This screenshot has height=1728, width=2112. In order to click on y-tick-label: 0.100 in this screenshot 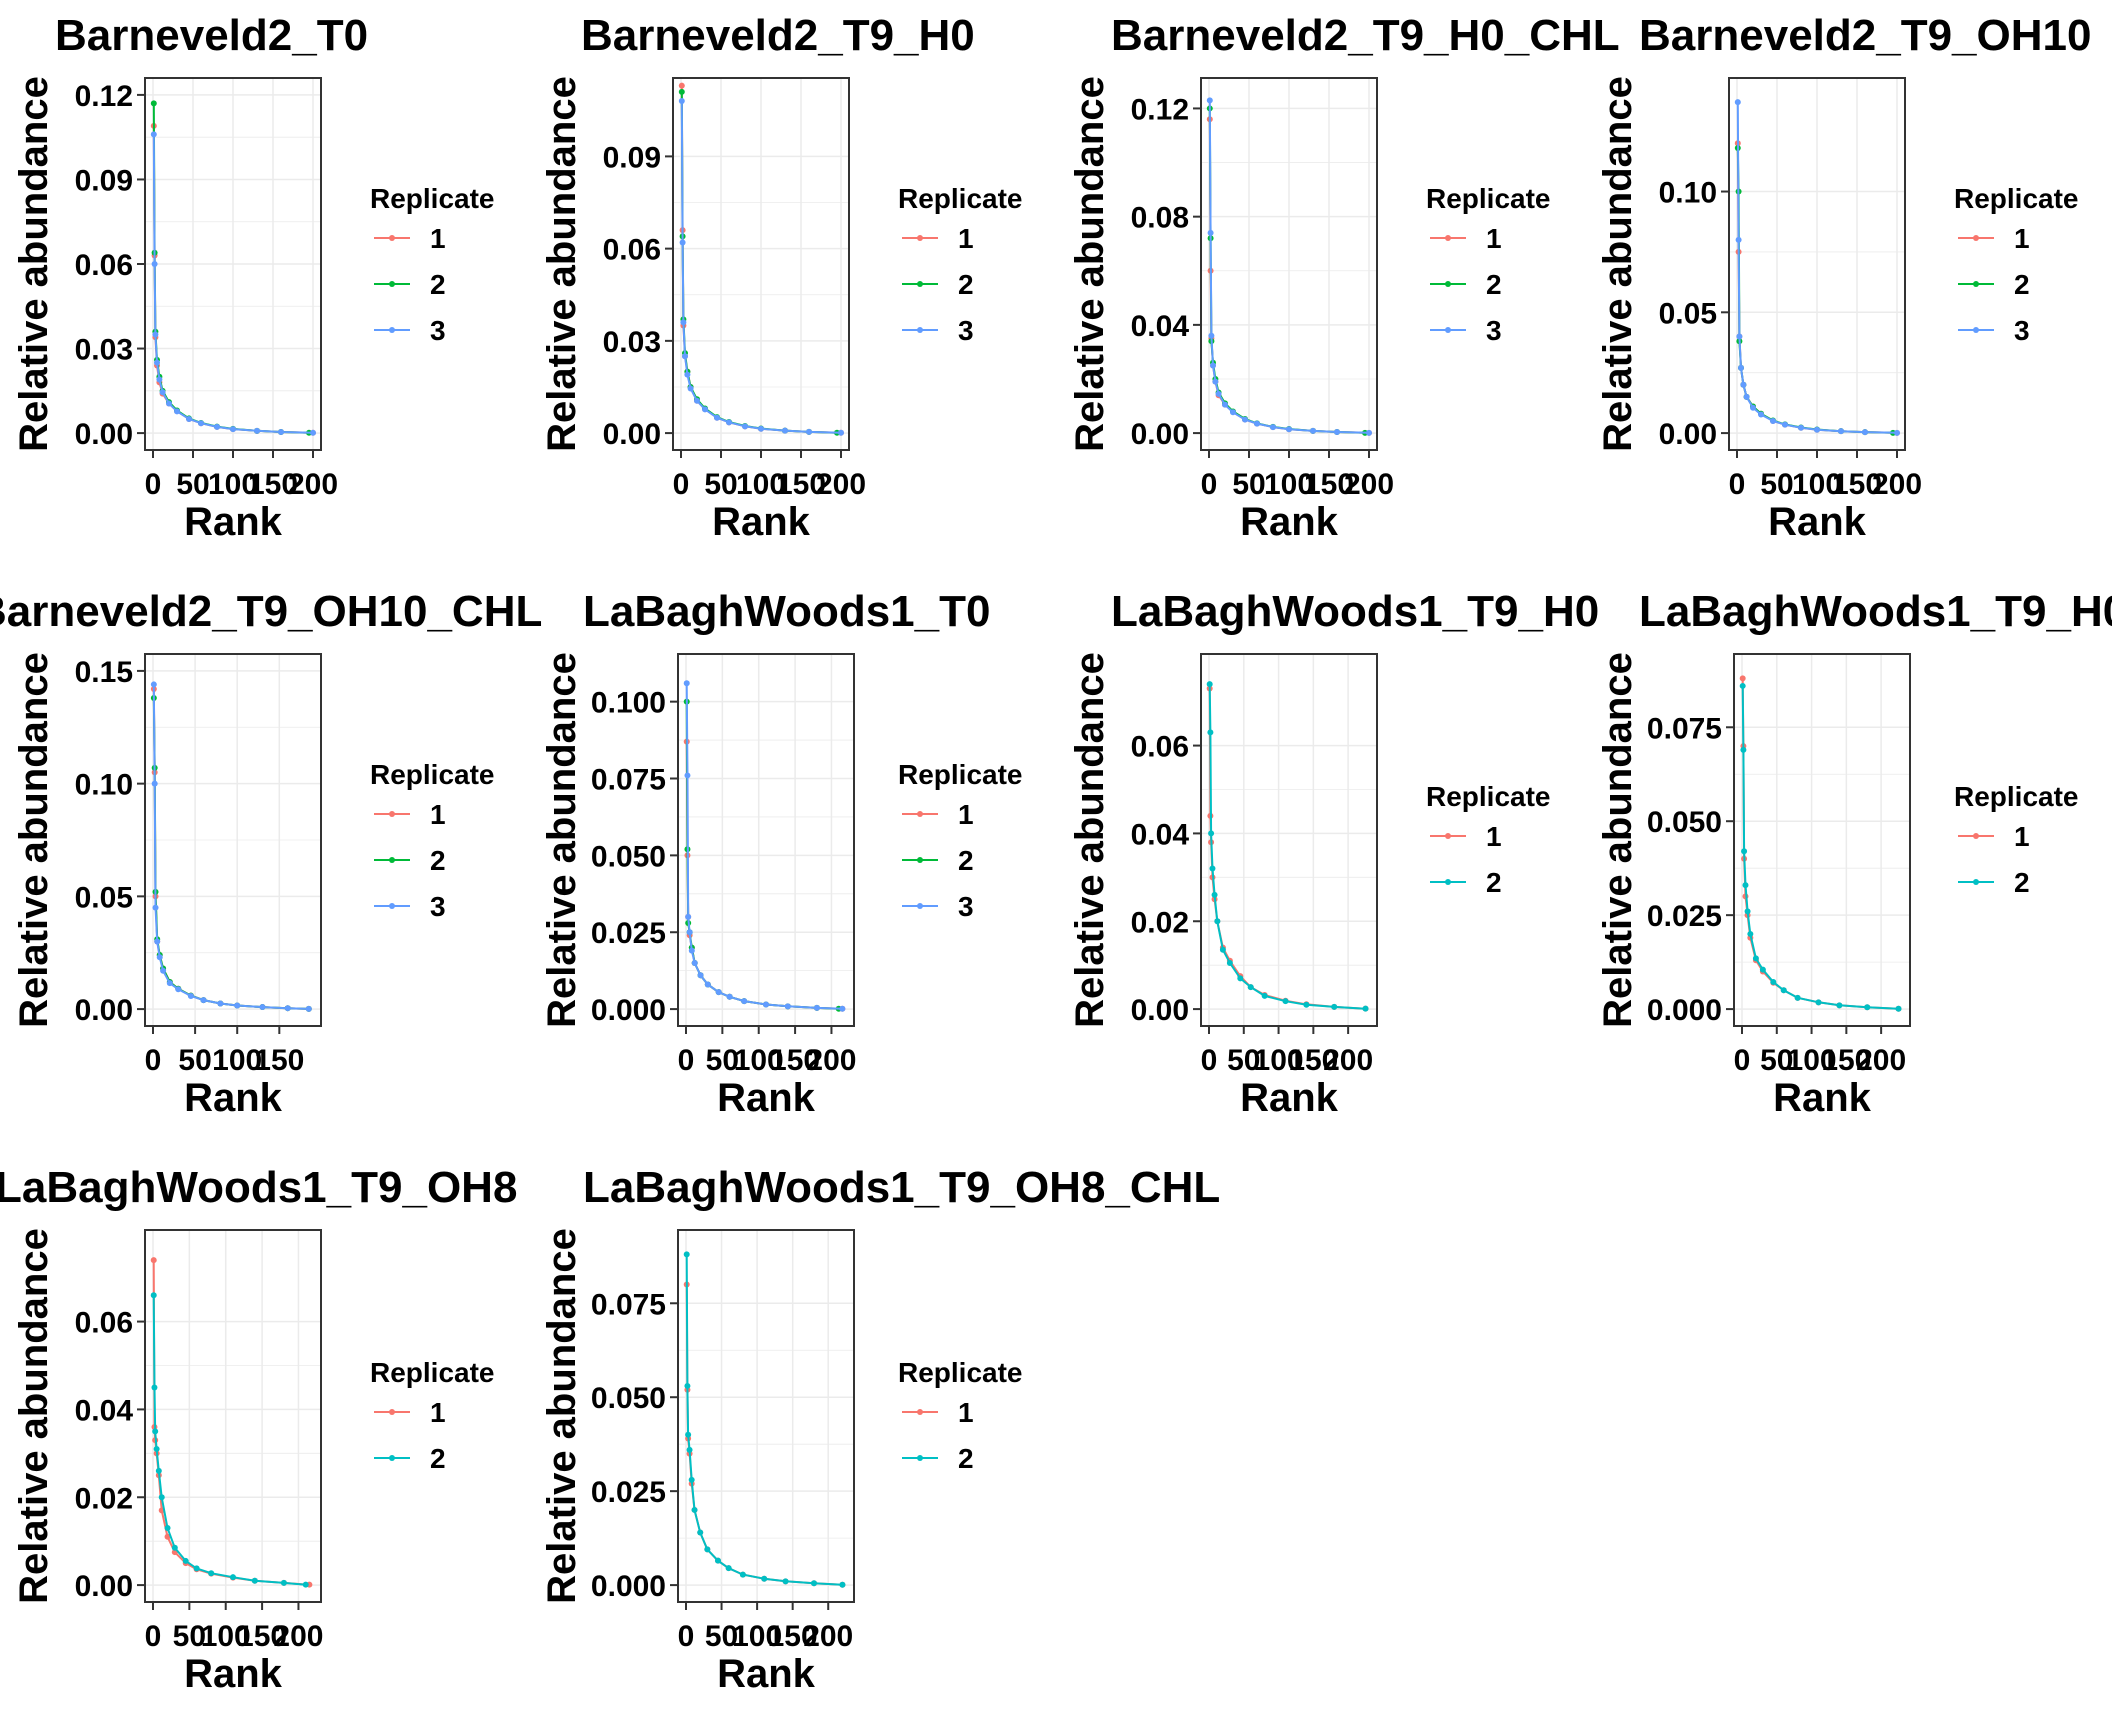, I will do `click(628, 703)`.